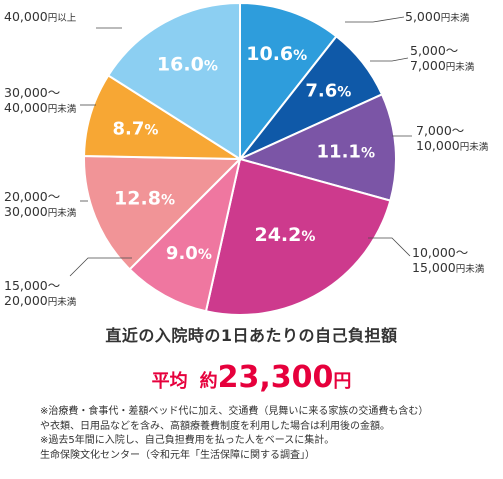 The width and height of the screenshot is (503, 479). Describe the element at coordinates (208, 381) in the screenshot. I see `average-approx: 約` at that location.